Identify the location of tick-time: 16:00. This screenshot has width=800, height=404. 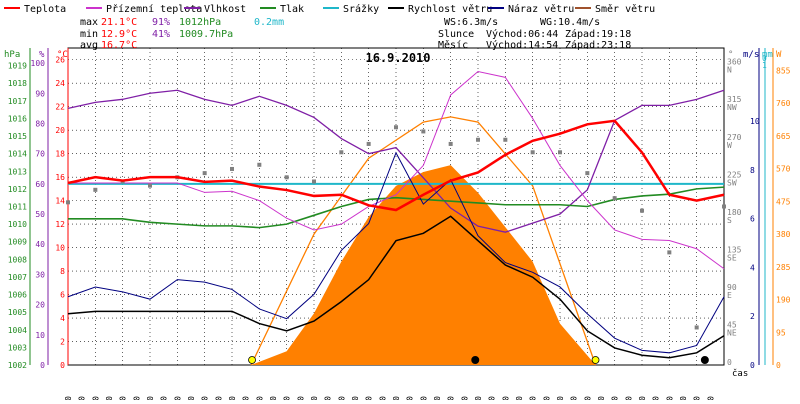
(505, 398).